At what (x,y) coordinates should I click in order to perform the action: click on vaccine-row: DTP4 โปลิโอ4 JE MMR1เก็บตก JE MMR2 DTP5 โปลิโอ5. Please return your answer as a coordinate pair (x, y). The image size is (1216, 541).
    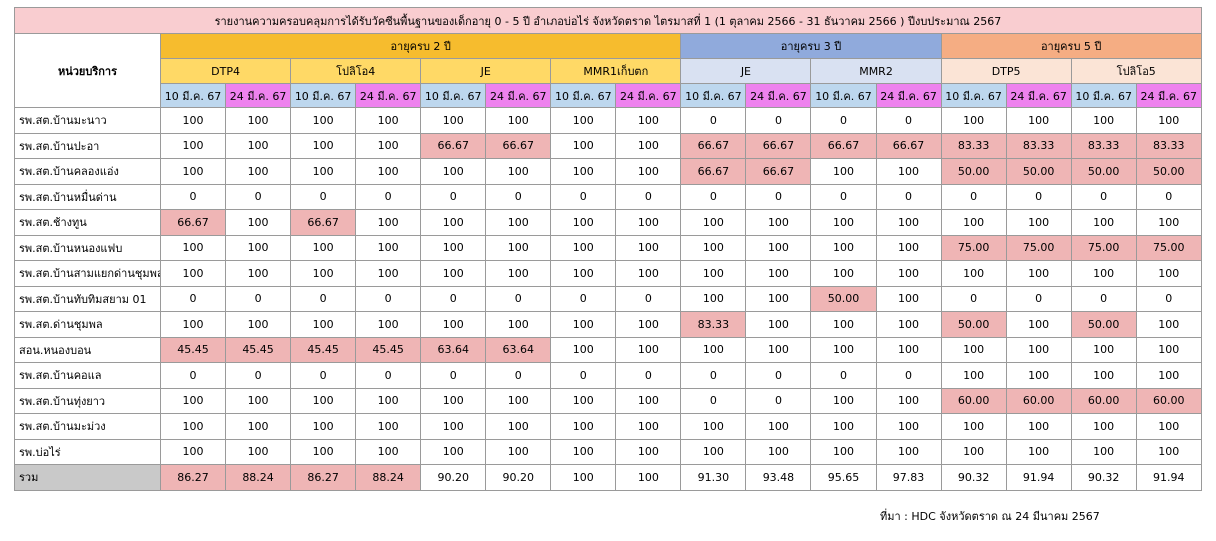
    Looking at the image, I should click on (608, 71).